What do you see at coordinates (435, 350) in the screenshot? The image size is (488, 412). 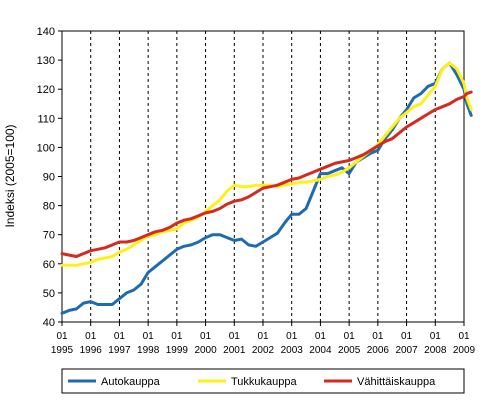 I see `x-tick-year-label: 2008` at bounding box center [435, 350].